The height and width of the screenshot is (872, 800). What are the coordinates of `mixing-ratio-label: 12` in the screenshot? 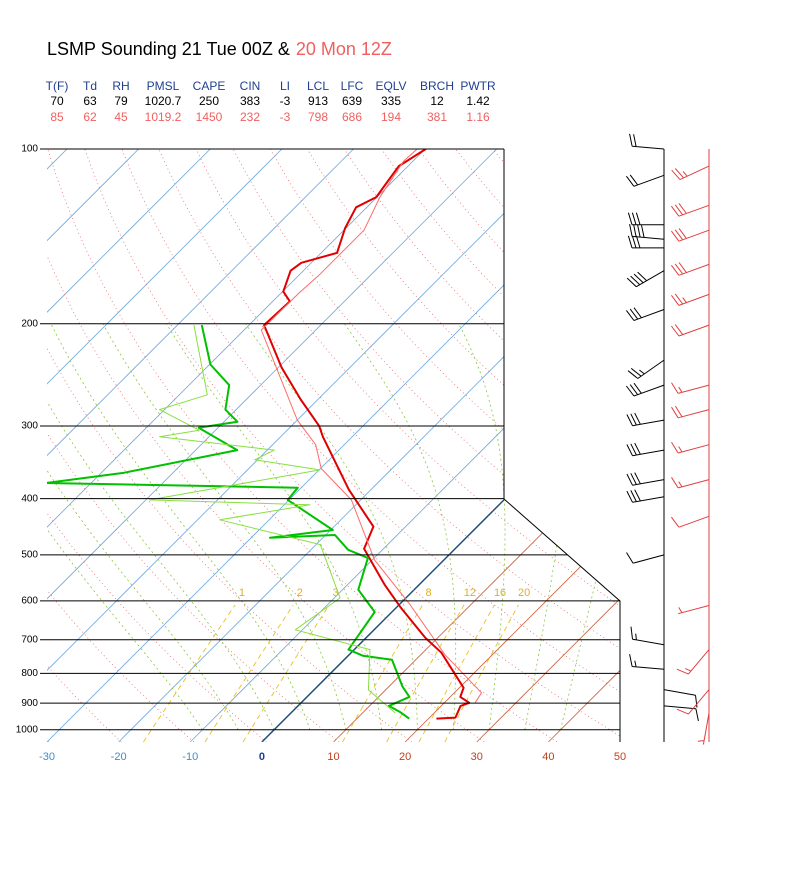 It's located at (470, 593).